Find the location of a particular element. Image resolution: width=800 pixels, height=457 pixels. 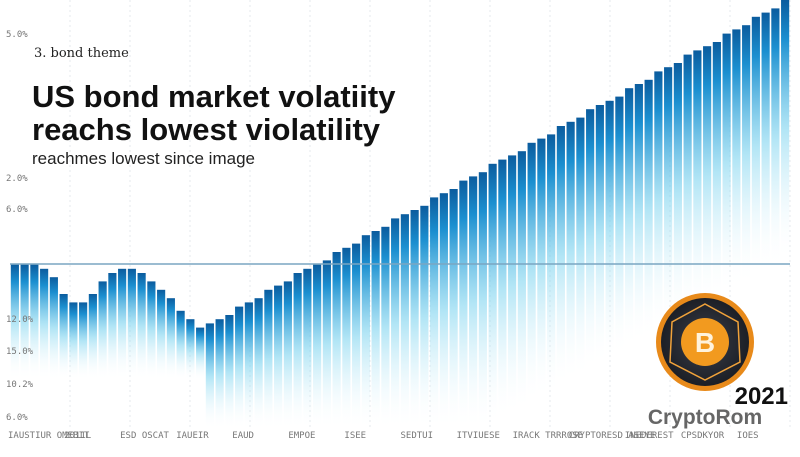

coin-facet is located at coordinates (705, 342).